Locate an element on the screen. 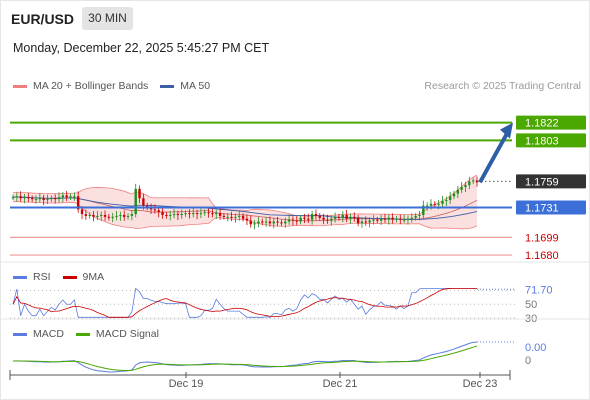  macd-signal-swatch is located at coordinates (82, 334).